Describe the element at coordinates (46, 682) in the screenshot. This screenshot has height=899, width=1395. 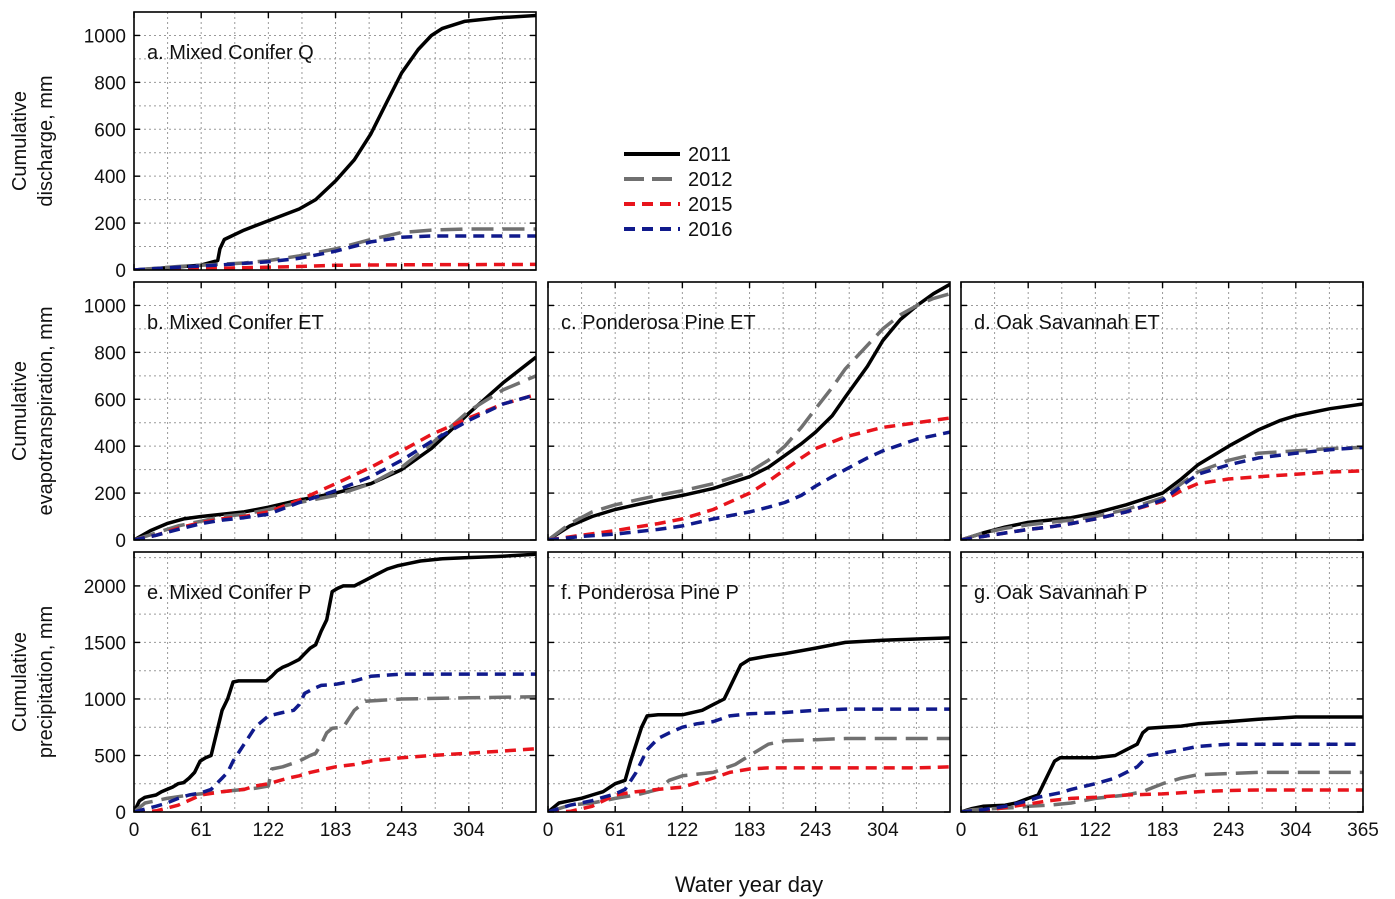
I see `y-axis-label-line: precipitation, mm` at that location.